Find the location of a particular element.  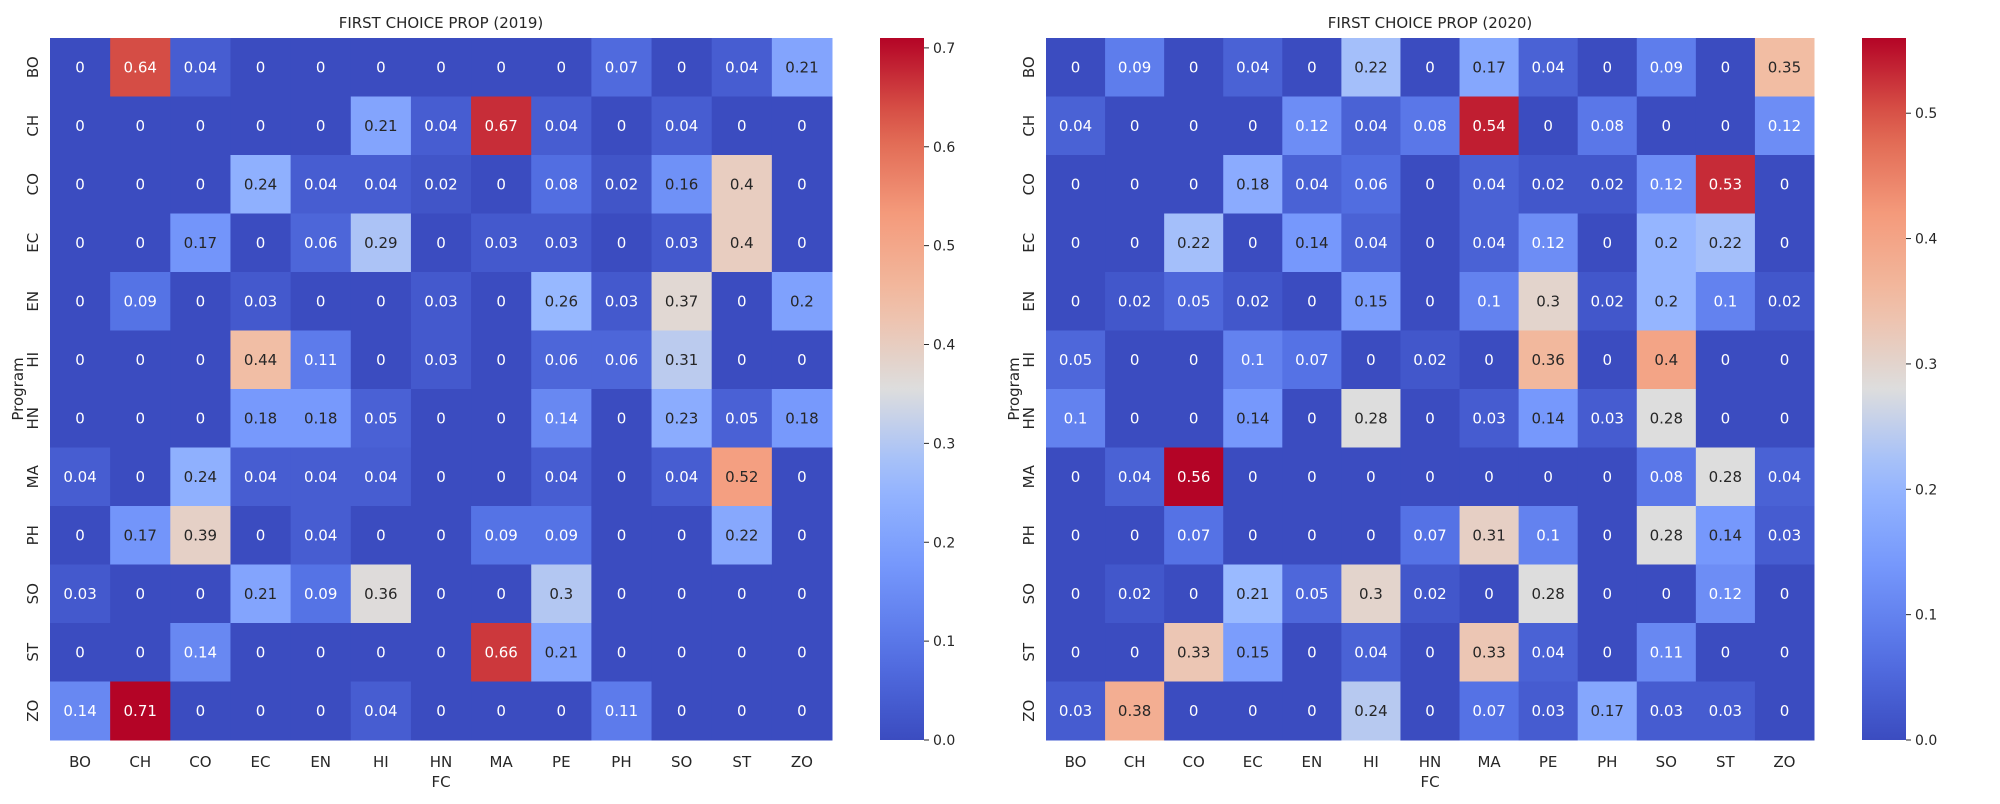

cell-value-label: 0.22 is located at coordinates (741, 535).